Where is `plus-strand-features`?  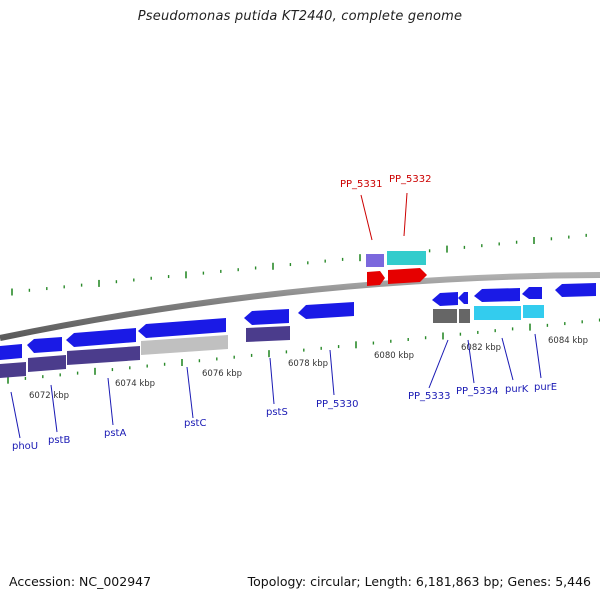 plus-strand-features is located at coordinates (396, 268).